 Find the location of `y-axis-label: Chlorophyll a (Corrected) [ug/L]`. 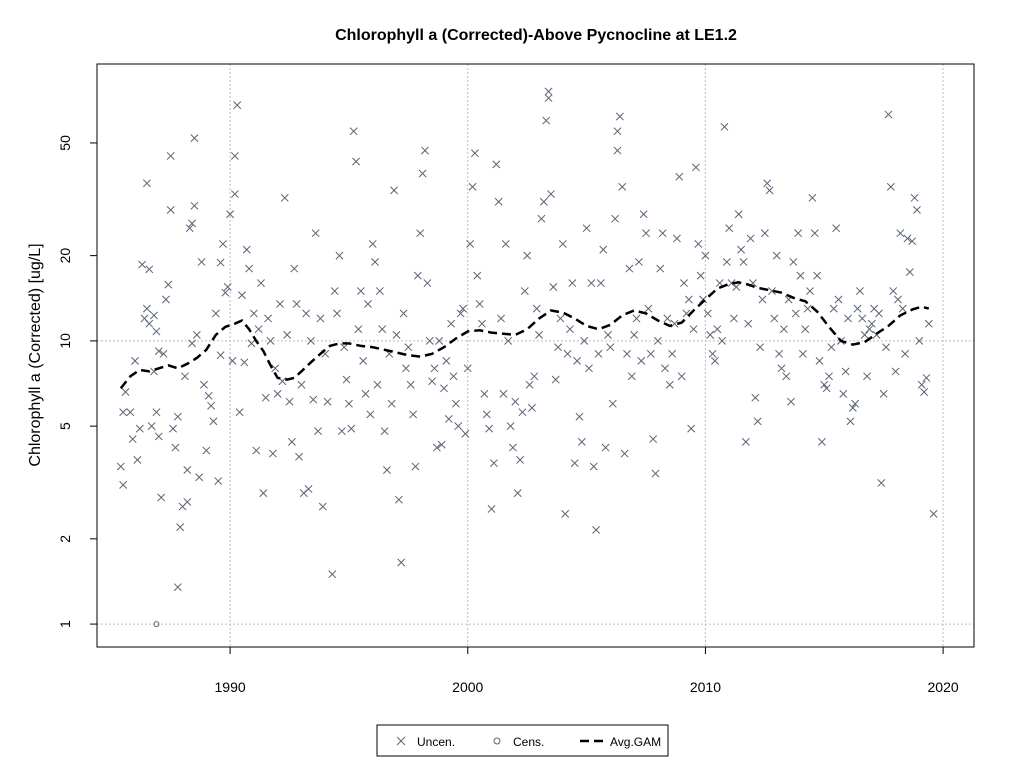

y-axis-label: Chlorophyll a (Corrected) [ug/L] is located at coordinates (35, 354).